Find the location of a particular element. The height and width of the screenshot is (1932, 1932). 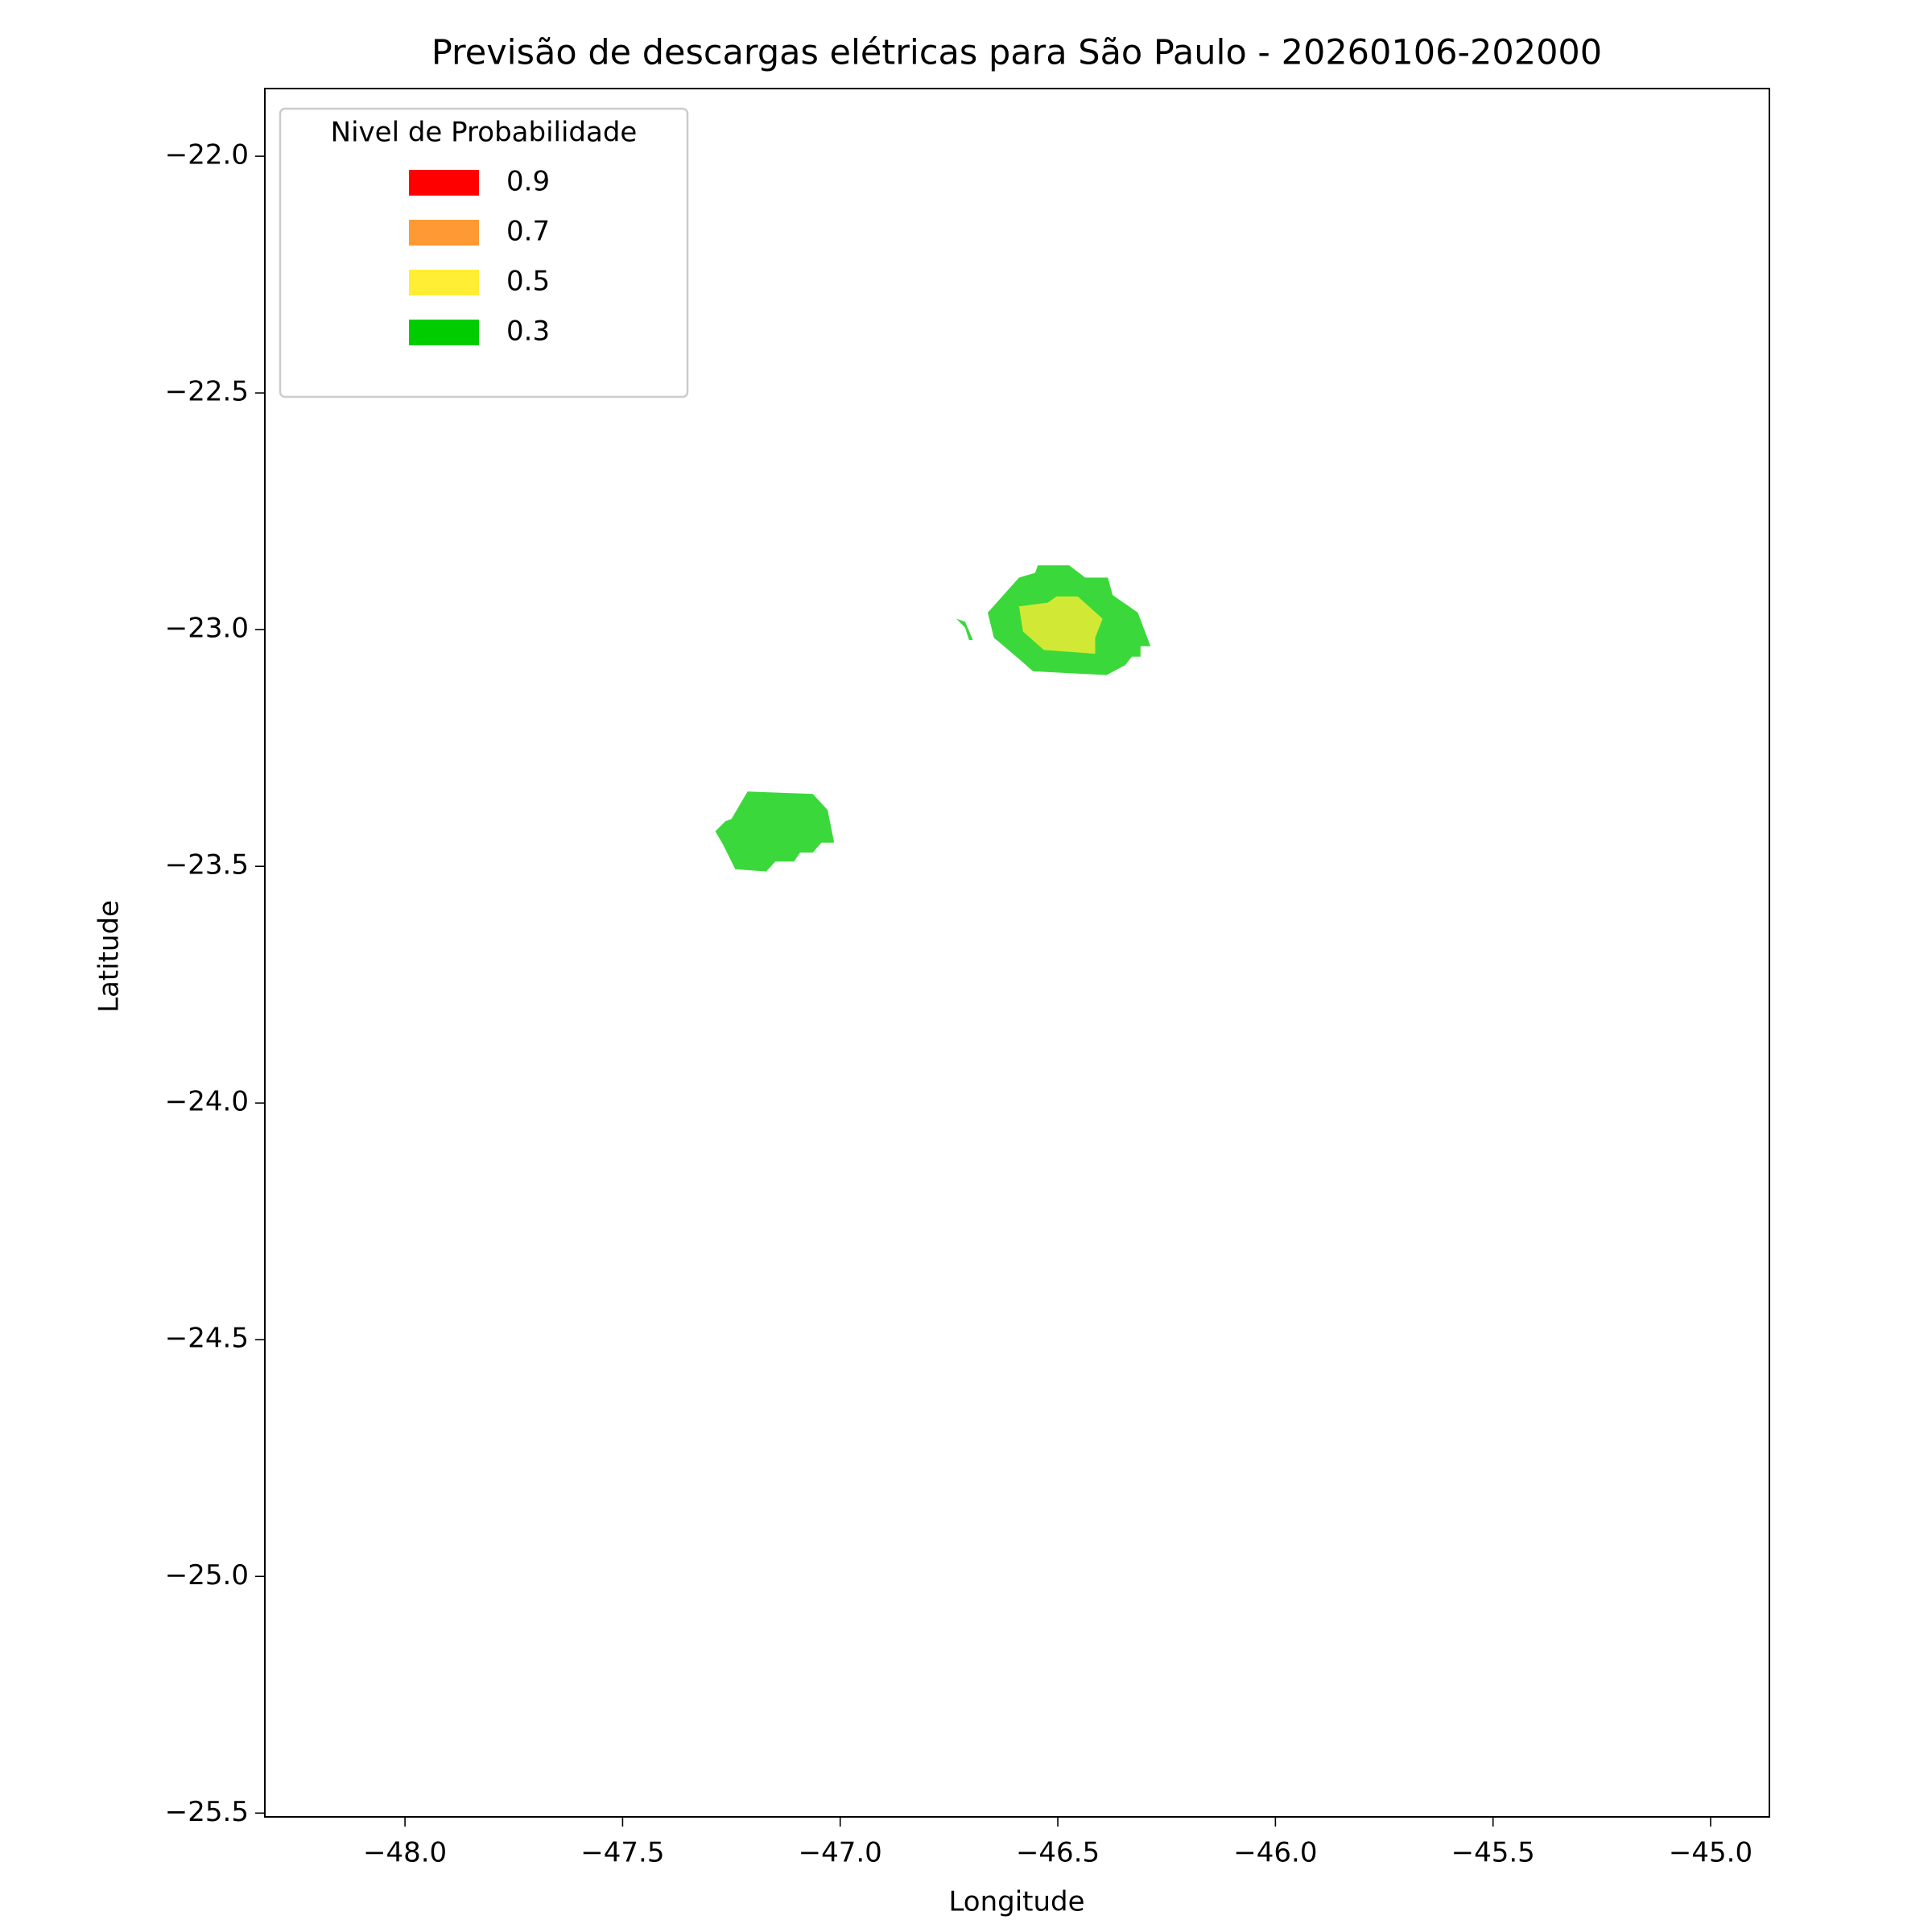

y-tick-label: −24.0 is located at coordinates (207, 1102).